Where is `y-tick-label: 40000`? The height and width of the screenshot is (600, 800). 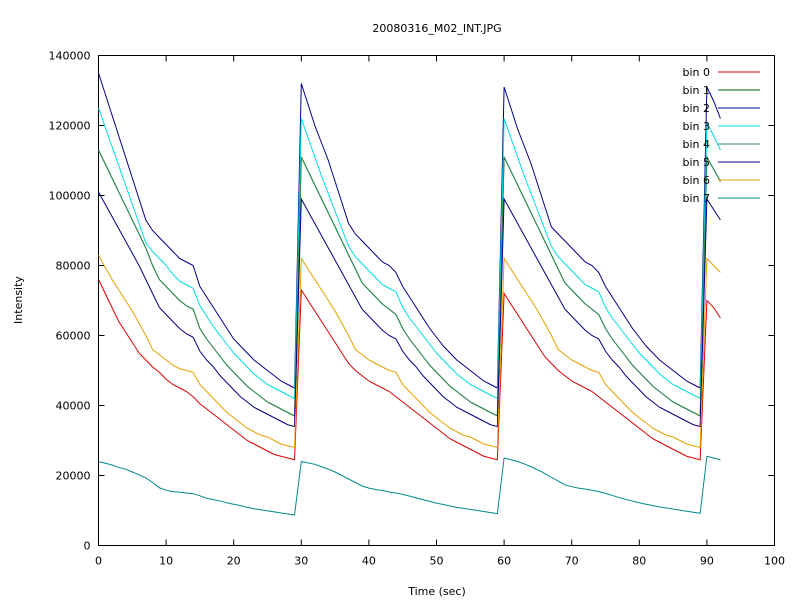
y-tick-label: 40000 is located at coordinates (73, 406).